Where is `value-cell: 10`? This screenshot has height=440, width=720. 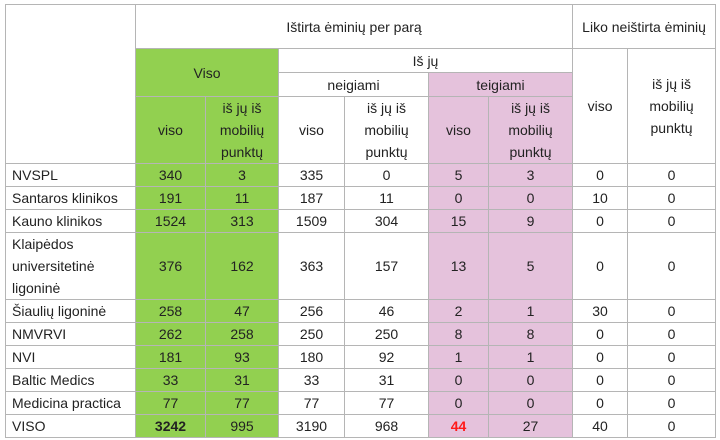 value-cell: 10 is located at coordinates (600, 198).